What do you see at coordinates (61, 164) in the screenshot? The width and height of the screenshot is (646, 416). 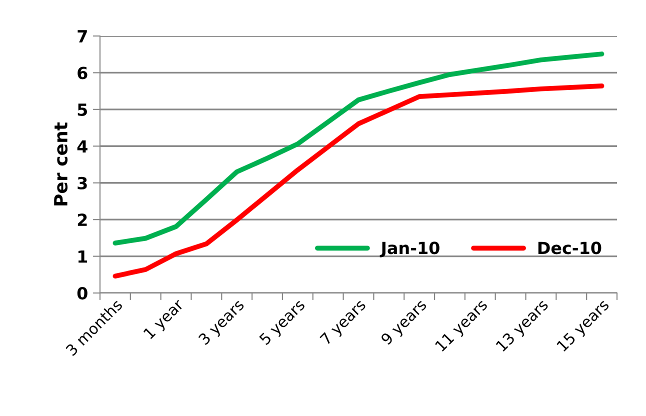 I see `y-axis-title: Per cent` at bounding box center [61, 164].